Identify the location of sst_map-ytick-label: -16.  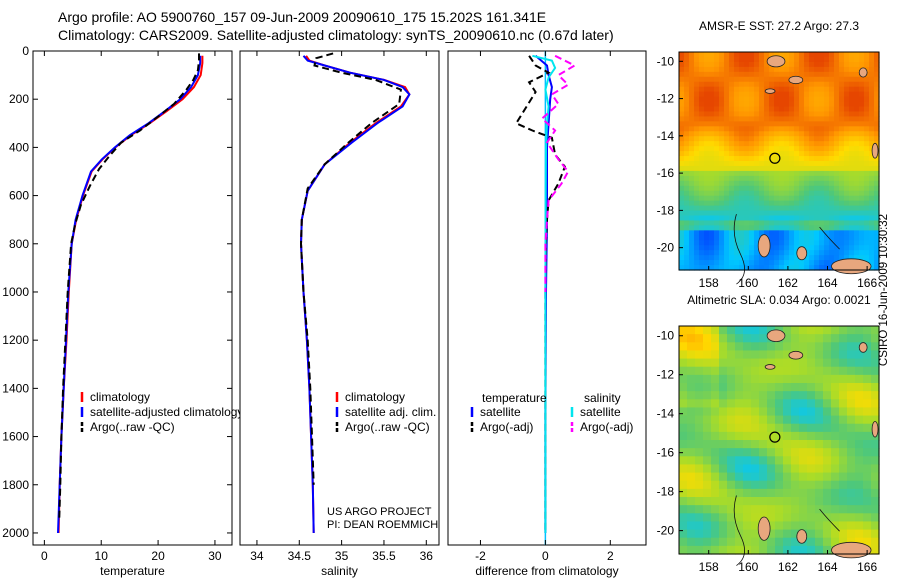
(666, 173).